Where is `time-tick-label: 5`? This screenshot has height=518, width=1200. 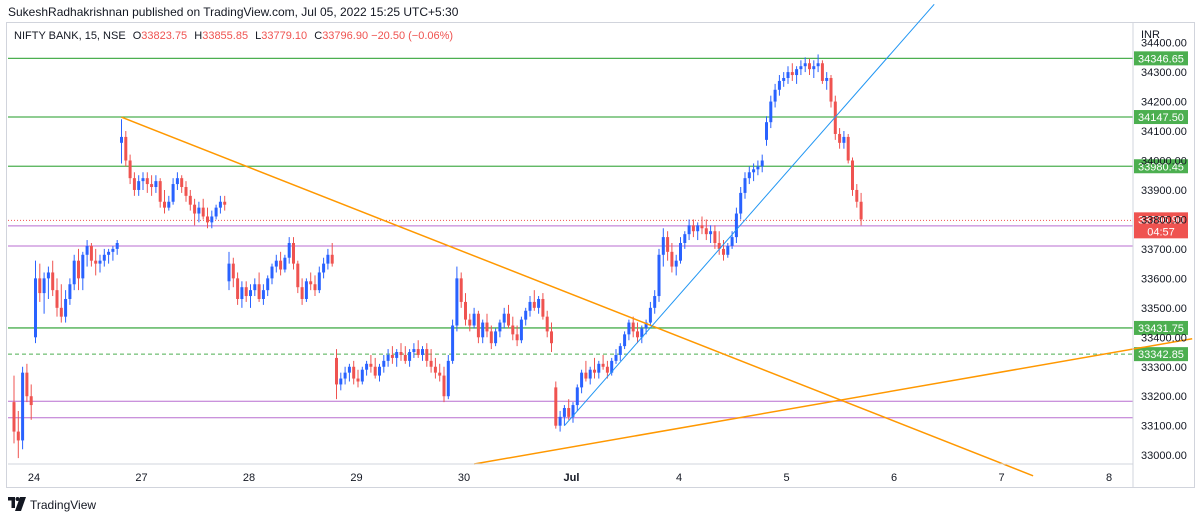 time-tick-label: 5 is located at coordinates (786, 478).